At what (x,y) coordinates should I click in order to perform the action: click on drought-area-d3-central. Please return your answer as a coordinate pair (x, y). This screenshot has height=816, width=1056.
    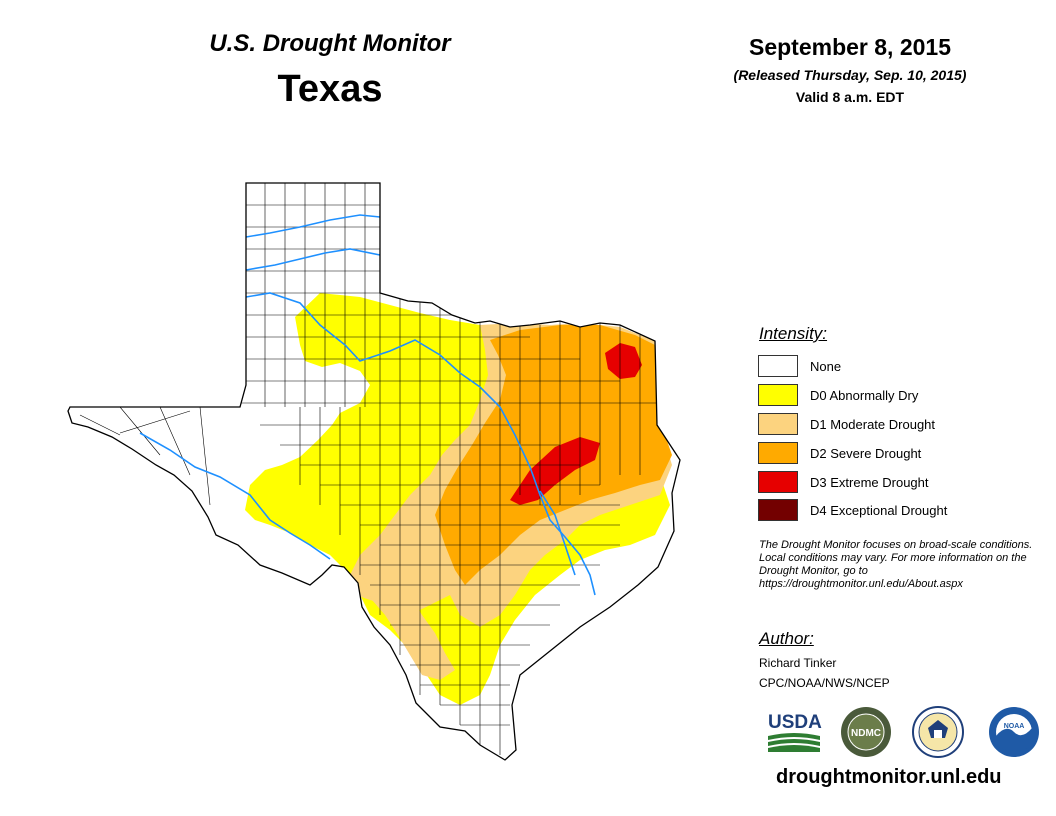
    Looking at the image, I should click on (555, 471).